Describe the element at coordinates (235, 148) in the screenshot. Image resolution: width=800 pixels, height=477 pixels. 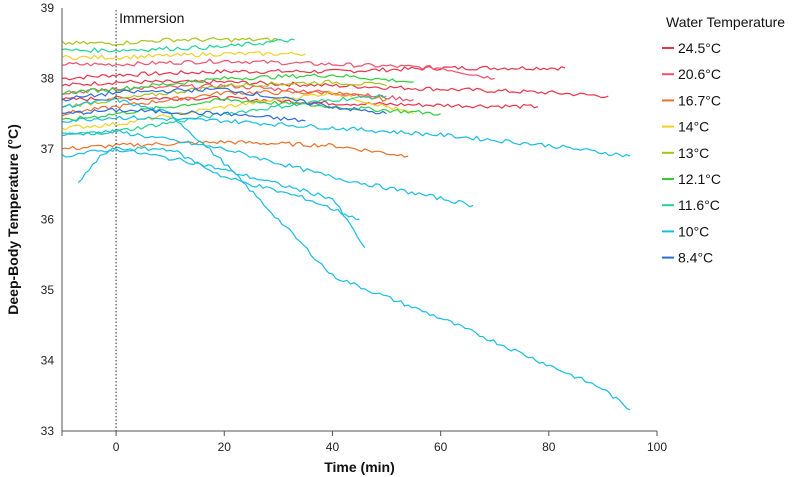
I see `series-line-16.7°C` at that location.